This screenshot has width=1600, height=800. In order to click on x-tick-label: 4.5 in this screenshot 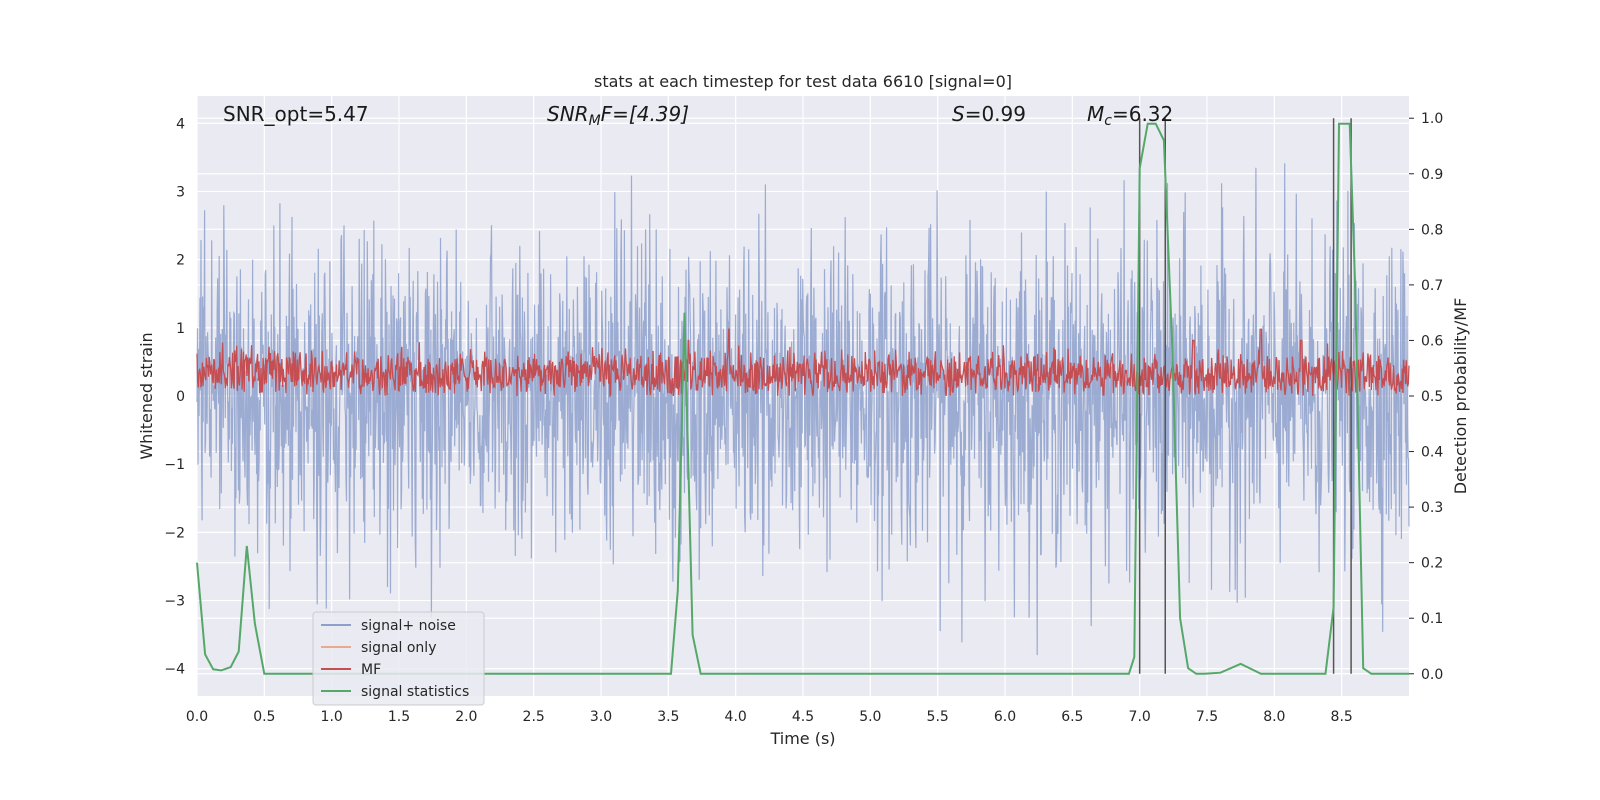, I will do `click(803, 717)`.